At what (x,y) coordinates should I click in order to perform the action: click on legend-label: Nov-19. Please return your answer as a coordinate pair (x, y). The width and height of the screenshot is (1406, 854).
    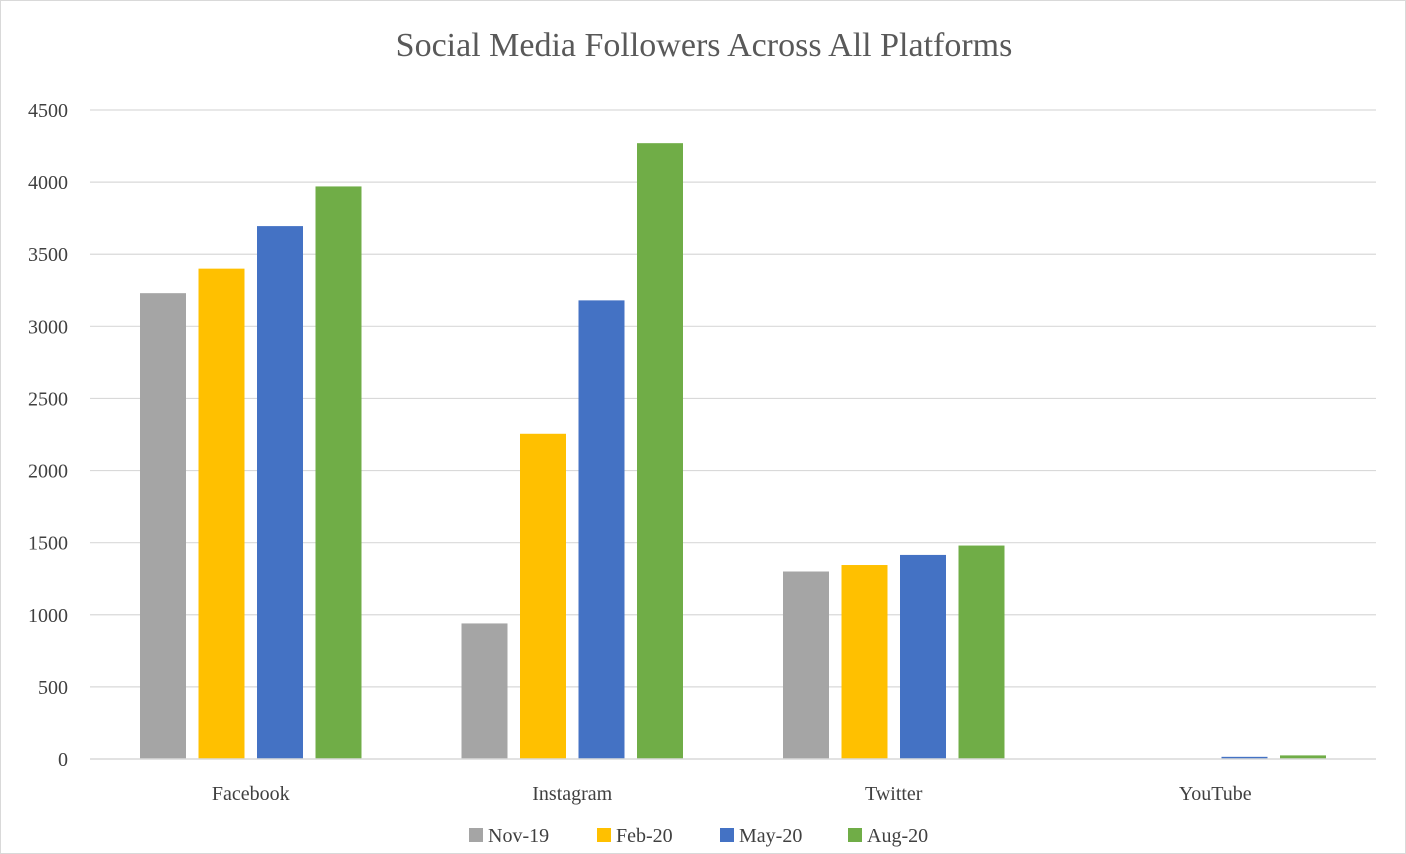
    Looking at the image, I should click on (518, 836).